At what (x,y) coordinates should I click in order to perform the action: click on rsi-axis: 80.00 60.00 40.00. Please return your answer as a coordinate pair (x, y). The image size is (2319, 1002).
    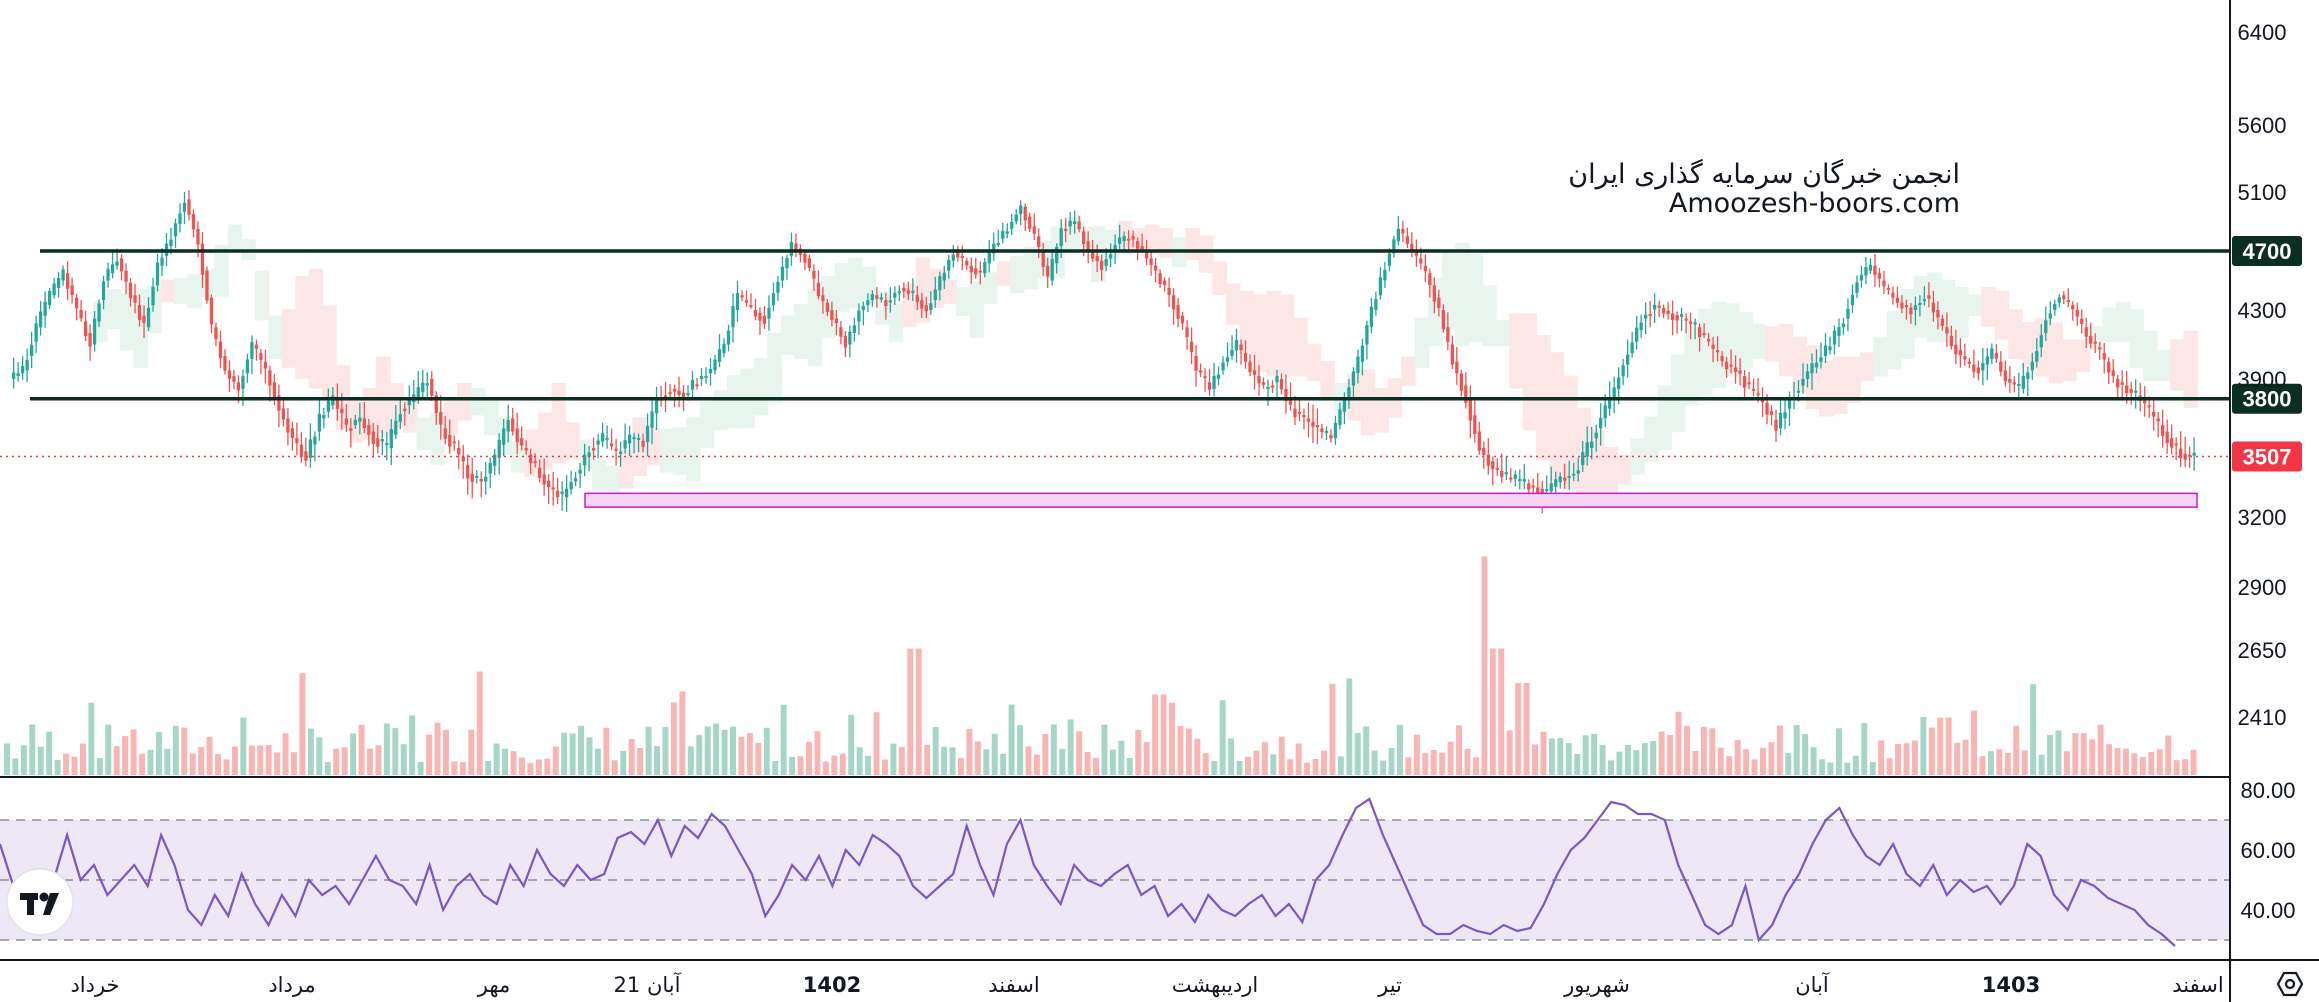
    Looking at the image, I should click on (2267, 850).